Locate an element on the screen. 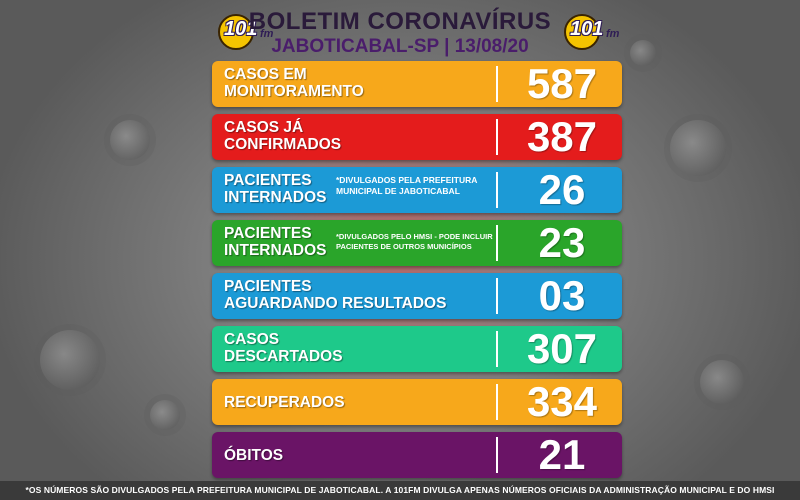 The image size is (800, 500). stat-value: 587 is located at coordinates (562, 83).